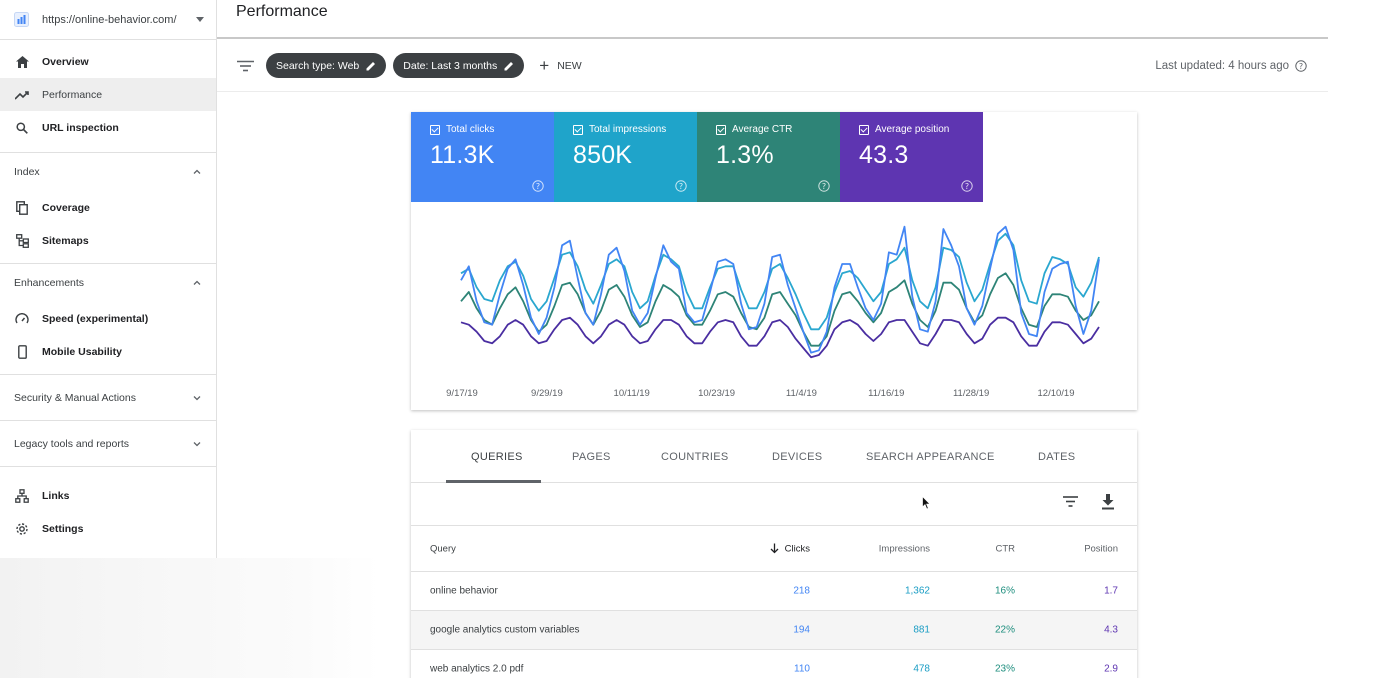  Describe the element at coordinates (22, 95) in the screenshot. I see `trending-up-icon` at that location.